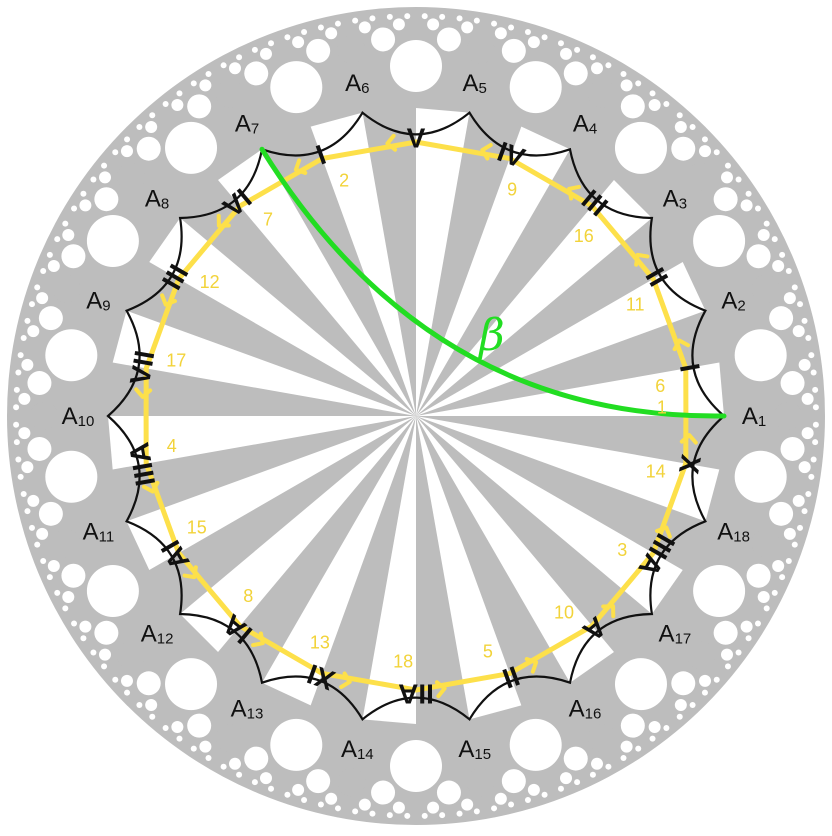 The width and height of the screenshot is (832, 836). What do you see at coordinates (675, 198) in the screenshot?
I see `vertex-label: A3` at bounding box center [675, 198].